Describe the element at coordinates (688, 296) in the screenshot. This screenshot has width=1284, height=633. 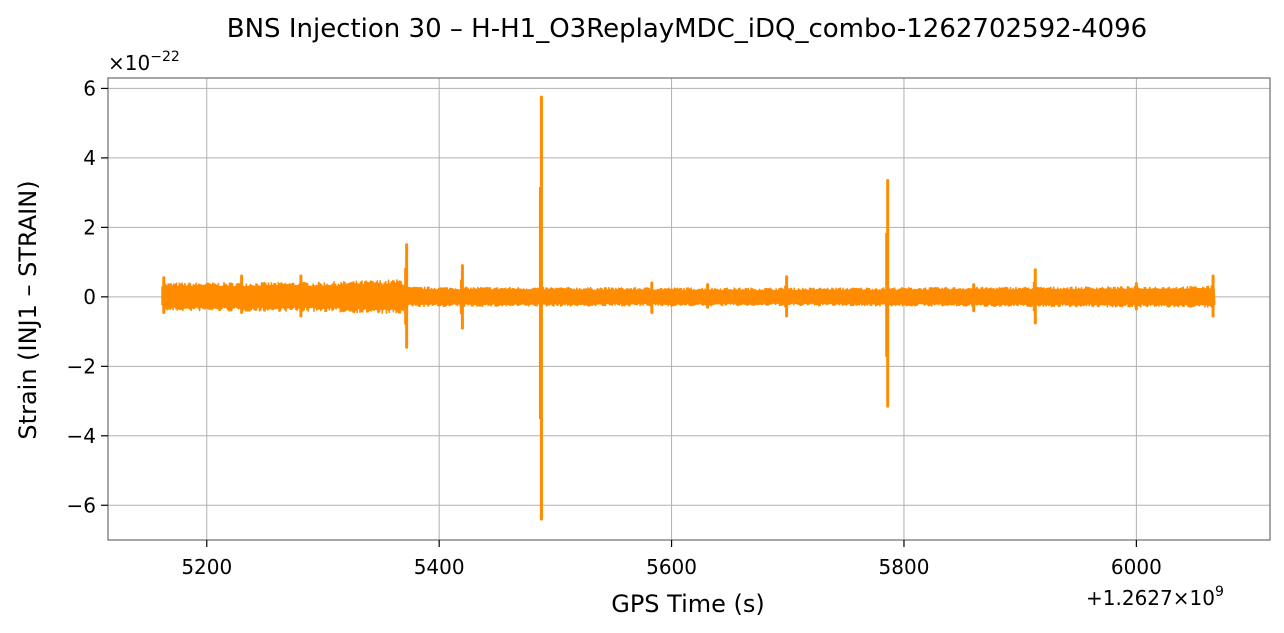
I see `series-line` at that location.